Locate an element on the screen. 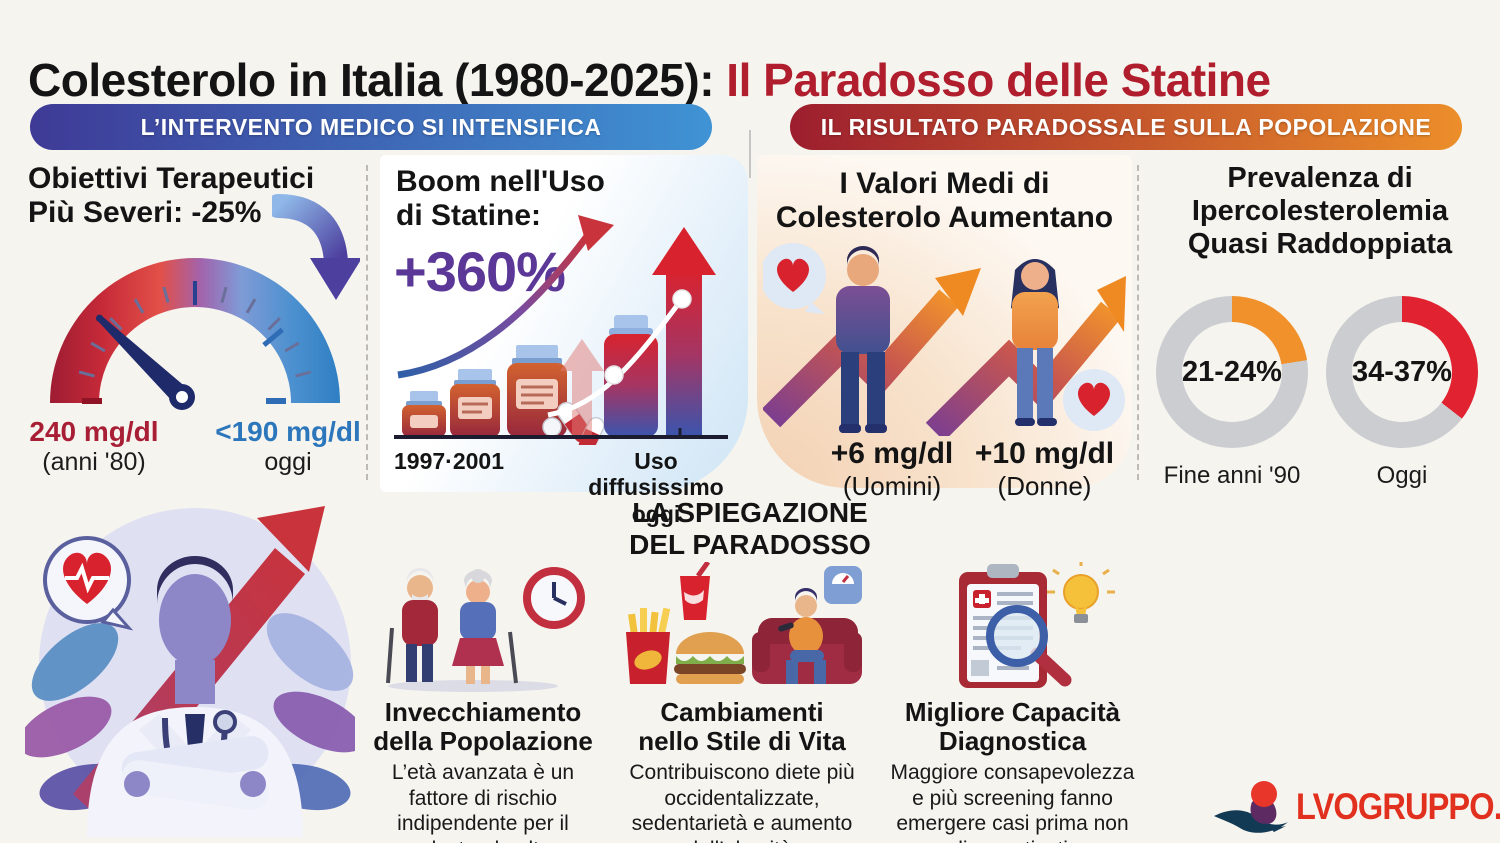 This screenshot has height=843, width=1500. fastfood-couch-icon is located at coordinates (744, 623).